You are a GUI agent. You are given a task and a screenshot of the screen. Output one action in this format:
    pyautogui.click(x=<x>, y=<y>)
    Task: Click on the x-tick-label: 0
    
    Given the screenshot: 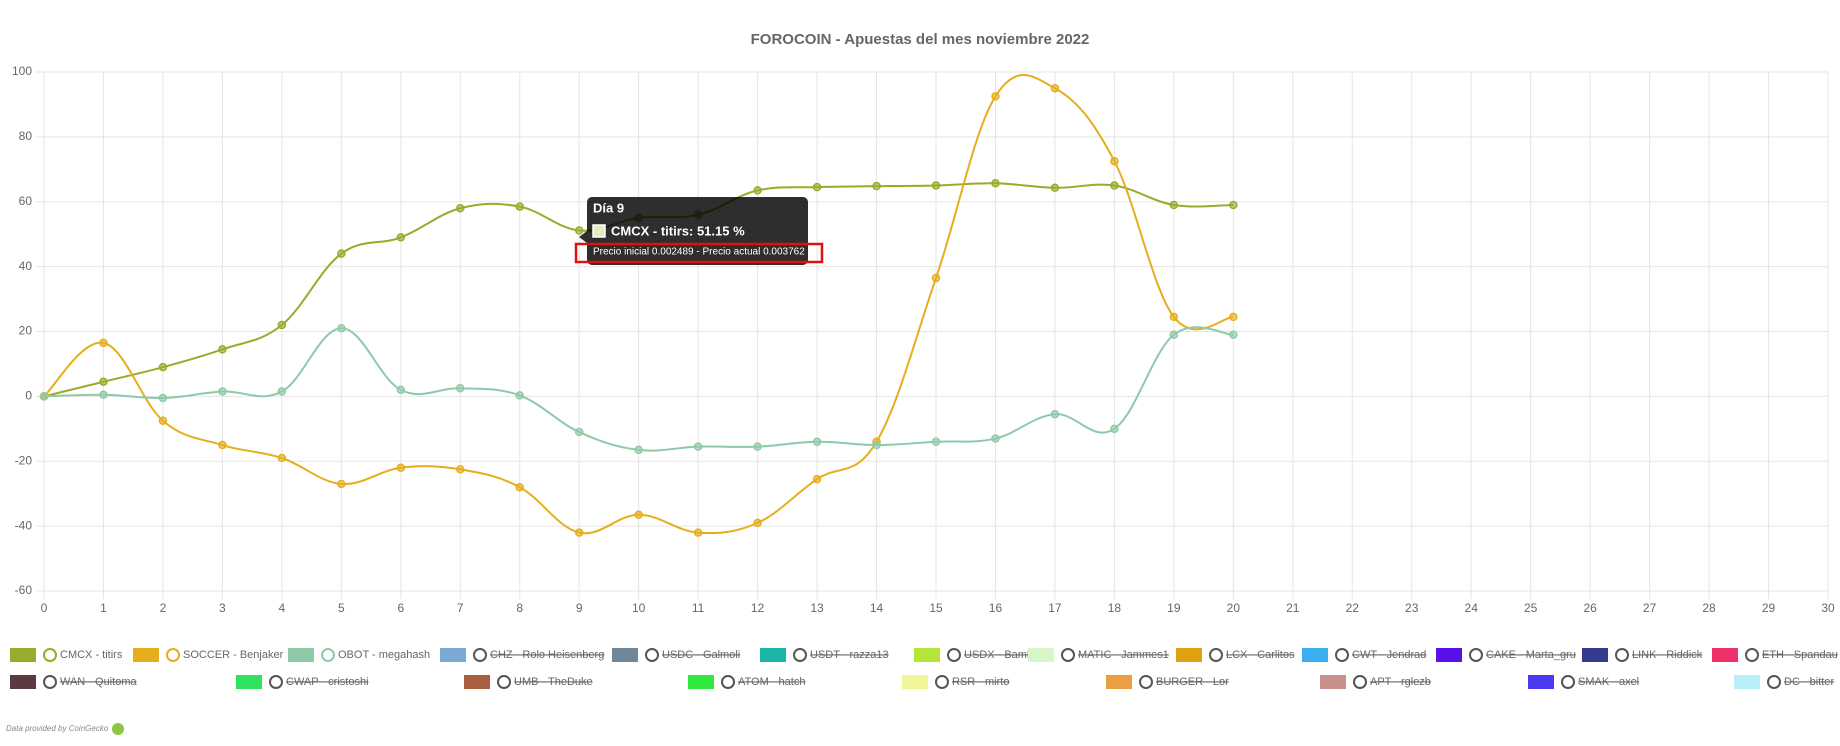 What is the action you would take?
    pyautogui.click(x=44, y=608)
    